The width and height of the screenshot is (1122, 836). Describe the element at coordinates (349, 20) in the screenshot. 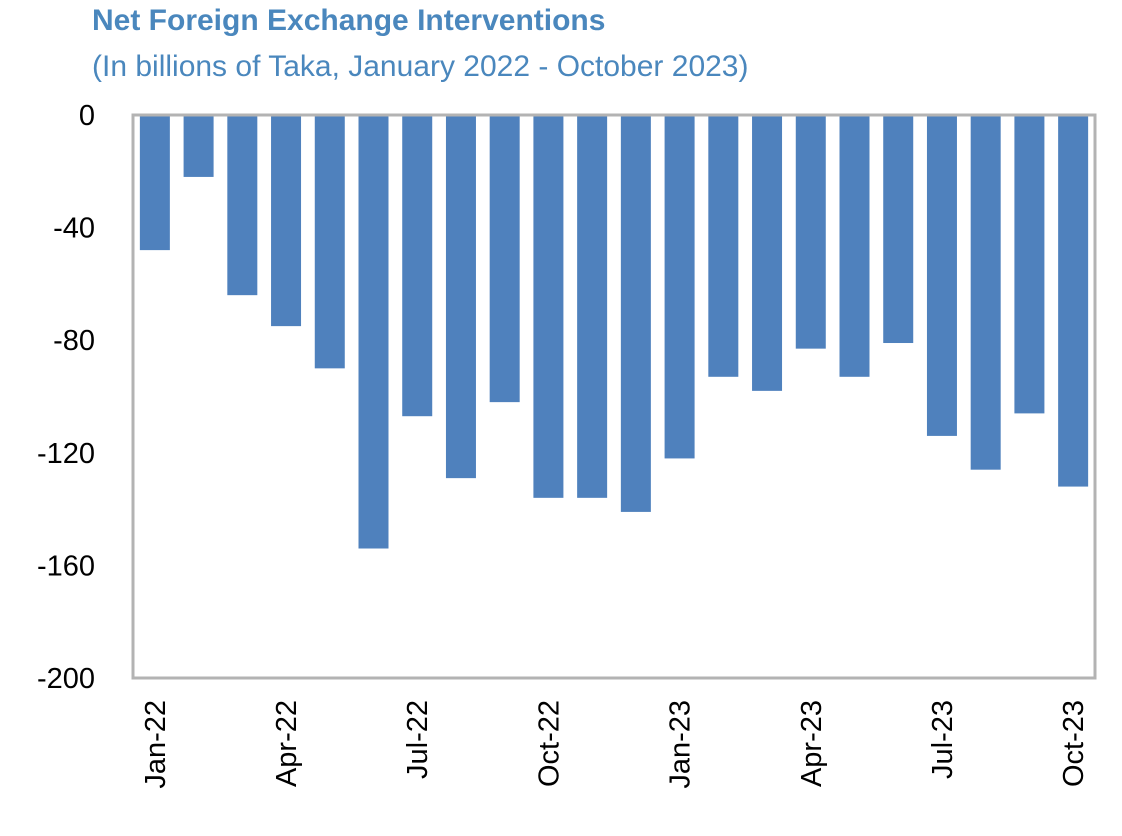

I see `chart-title: Net Foreign Exchange Interventions` at that location.